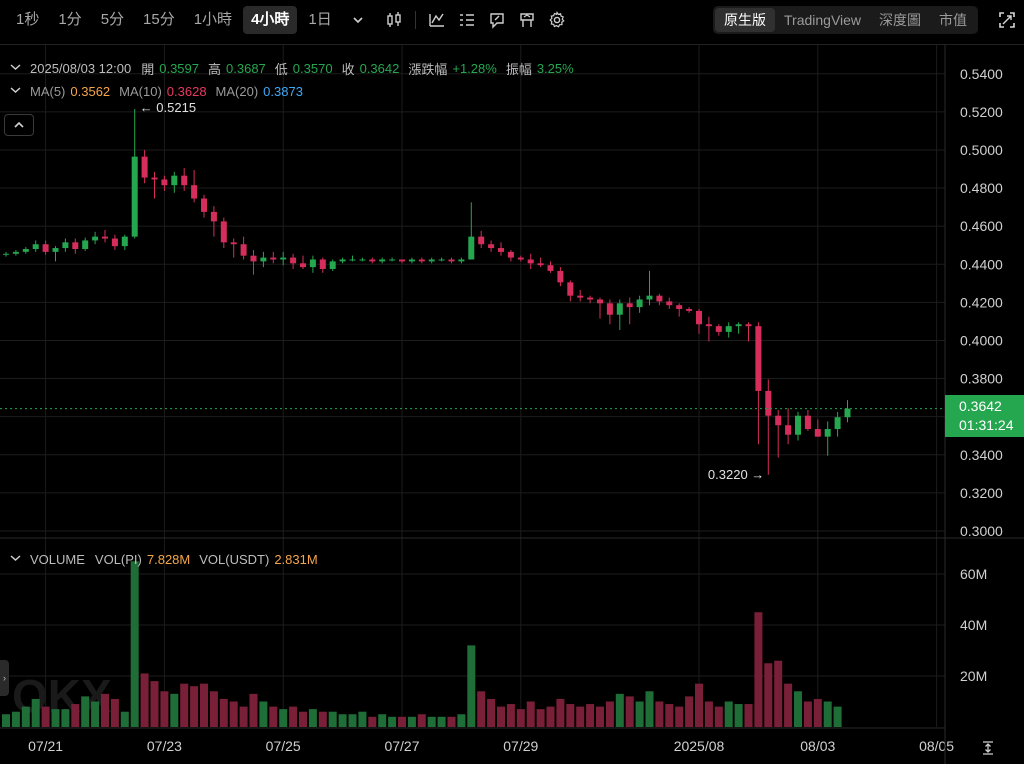 The height and width of the screenshot is (764, 1024). I want to click on price-tick-label: 0.4600, so click(981, 226).